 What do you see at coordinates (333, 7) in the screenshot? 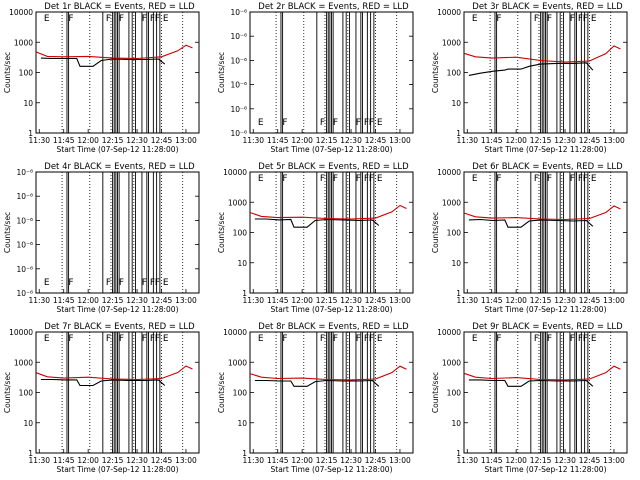
I see `panel-title: Det 2r BLACK = Events, RED = LLD` at bounding box center [333, 7].